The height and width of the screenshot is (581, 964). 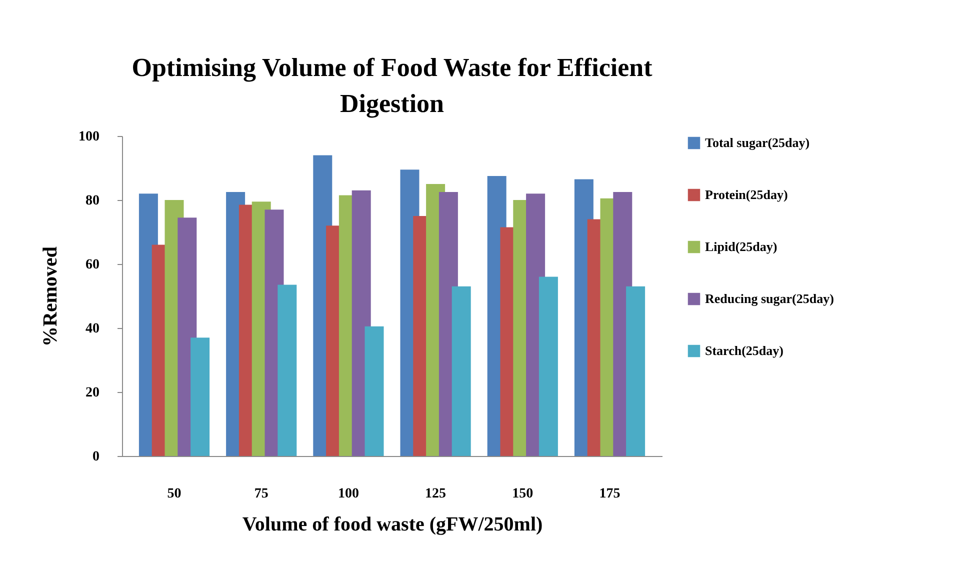 What do you see at coordinates (523, 494) in the screenshot?
I see `x-tick-label: 150` at bounding box center [523, 494].